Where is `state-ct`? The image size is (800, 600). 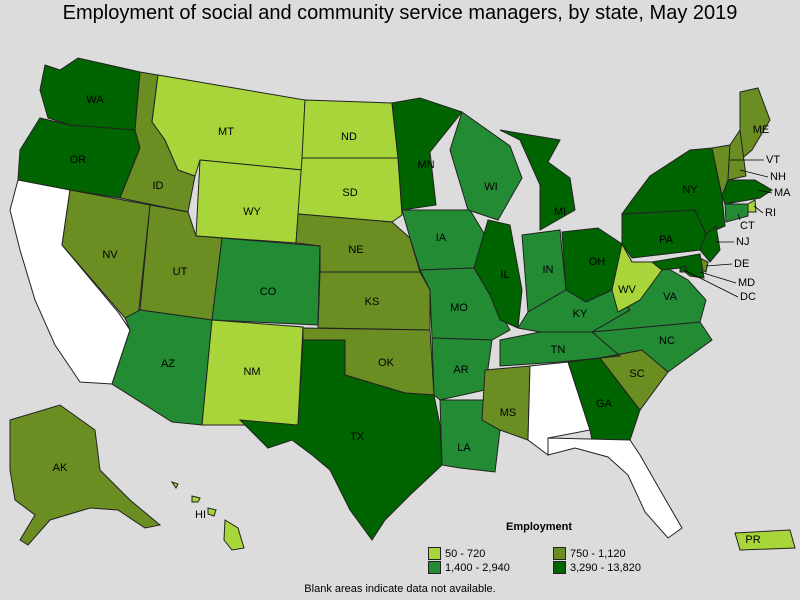 state-ct is located at coordinates (736, 213).